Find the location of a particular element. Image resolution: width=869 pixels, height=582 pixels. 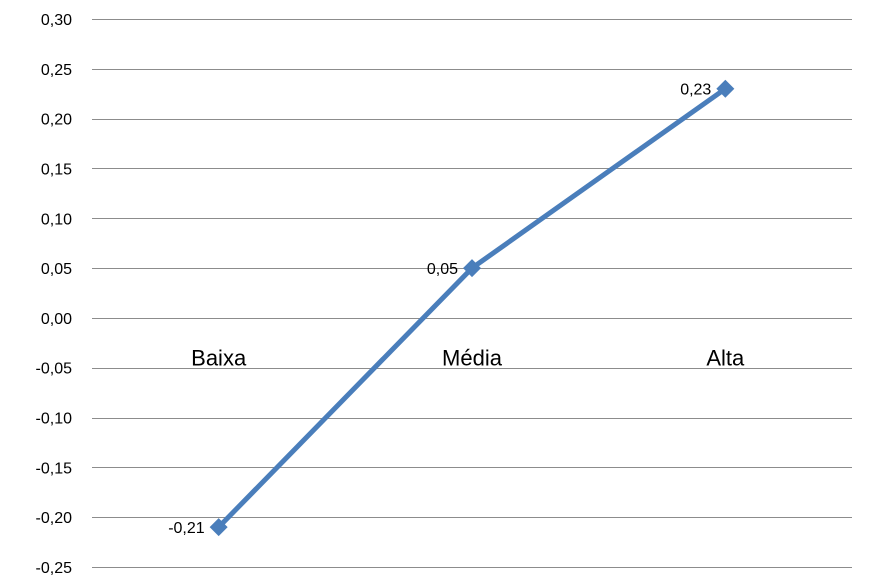

category-label: Baixa is located at coordinates (219, 358).